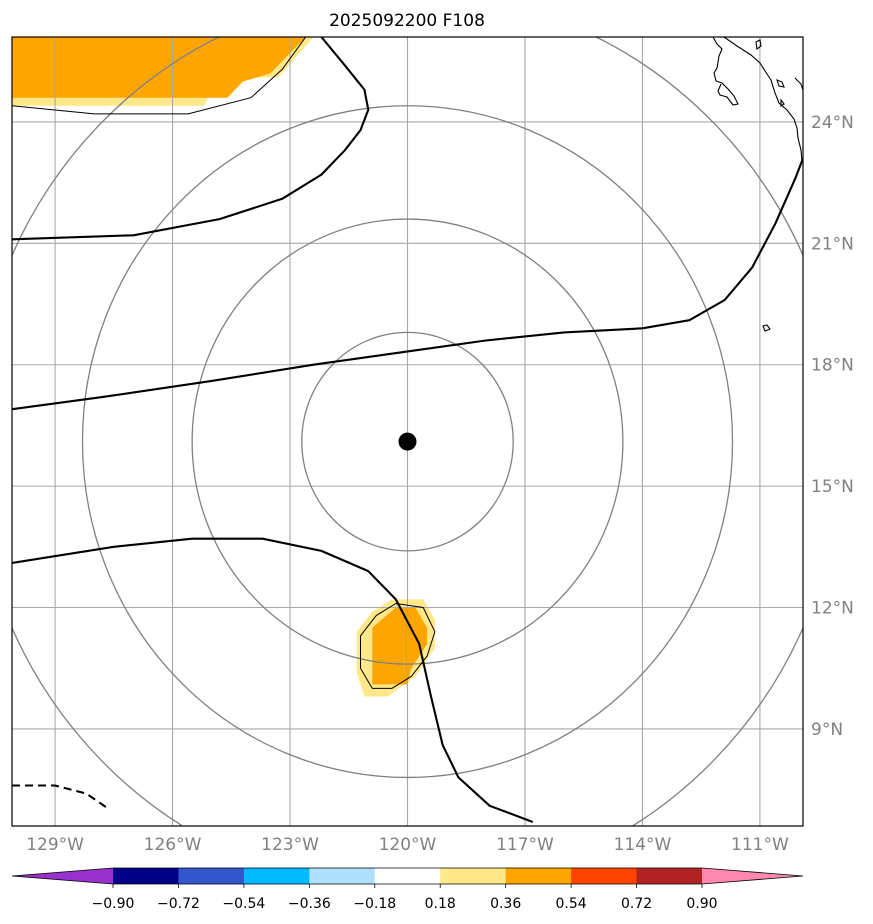 Image resolution: width=873 pixels, height=924 pixels. I want to click on lon-label-114w: 114°W, so click(643, 845).